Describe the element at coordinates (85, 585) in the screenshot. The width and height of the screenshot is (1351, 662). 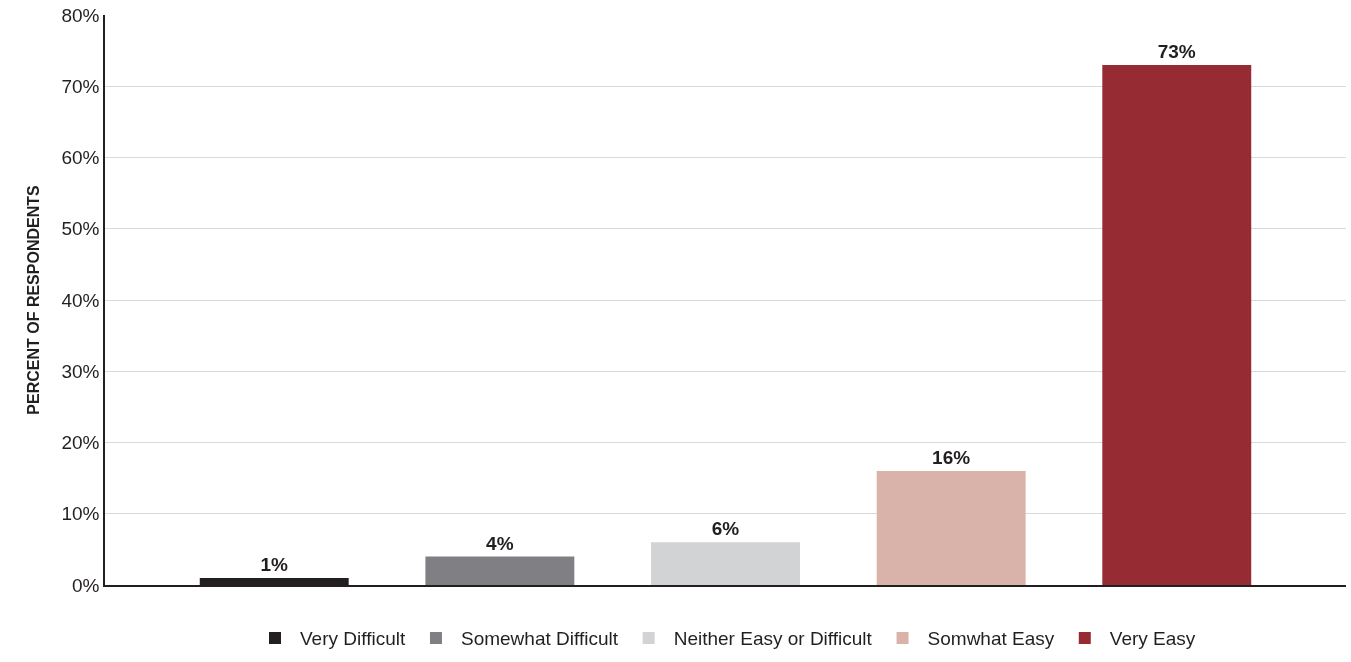
I see `y-tick-label: 0%` at that location.